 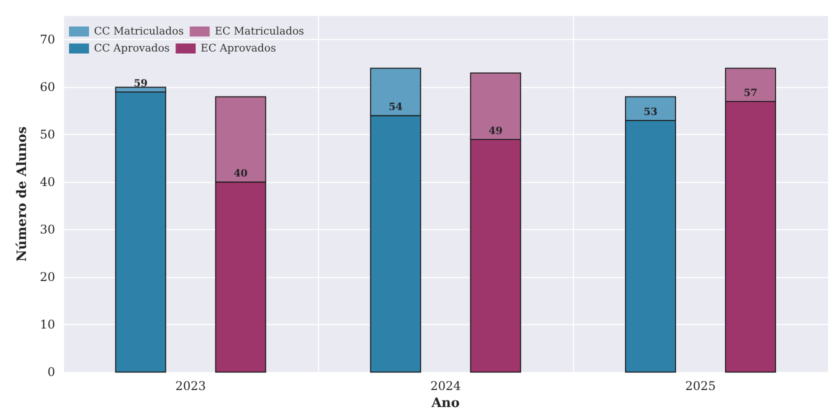 What do you see at coordinates (190, 386) in the screenshot?
I see `x-tick-label: 2023` at bounding box center [190, 386].